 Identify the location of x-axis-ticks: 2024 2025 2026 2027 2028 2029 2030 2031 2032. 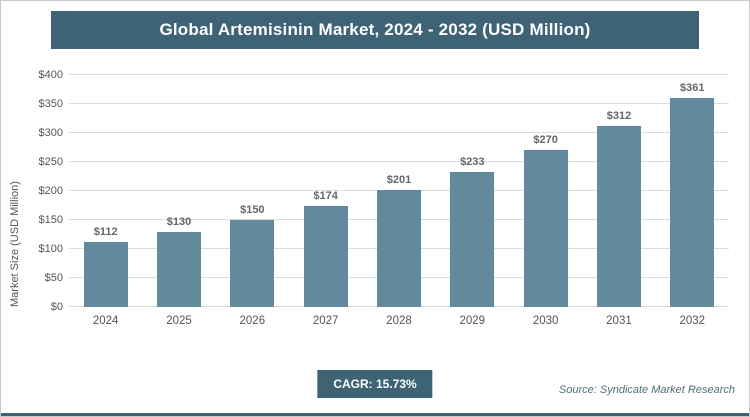
(399, 321).